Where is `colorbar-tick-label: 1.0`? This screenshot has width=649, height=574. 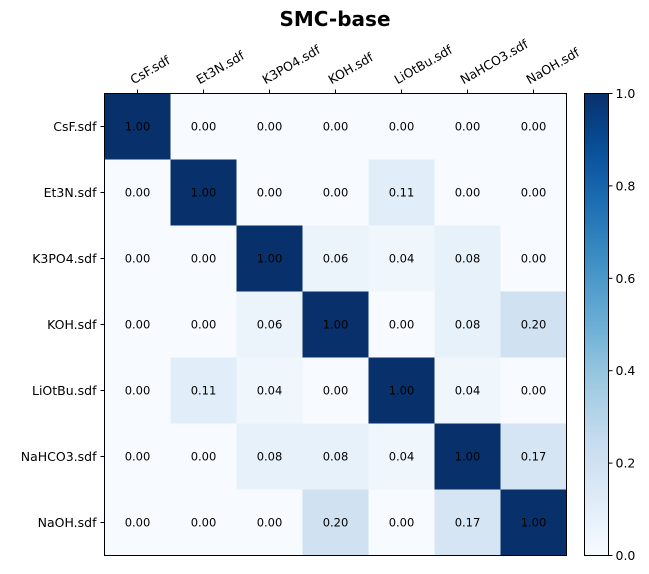 colorbar-tick-label: 1.0 is located at coordinates (626, 93).